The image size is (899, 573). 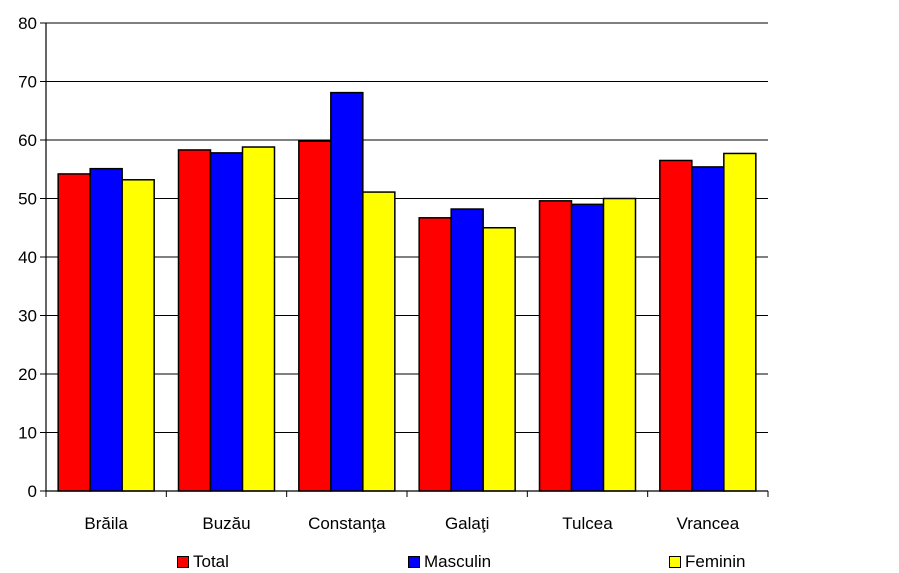 I want to click on x-tick-label-5: Vrancea, so click(x=707, y=523).